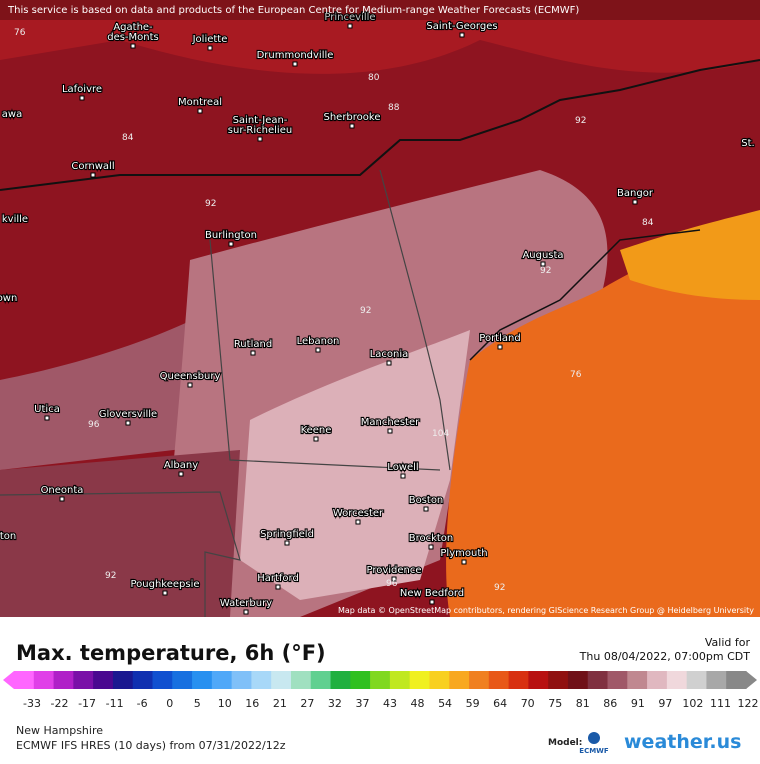  I want to click on notice-bg, so click(380, 10).